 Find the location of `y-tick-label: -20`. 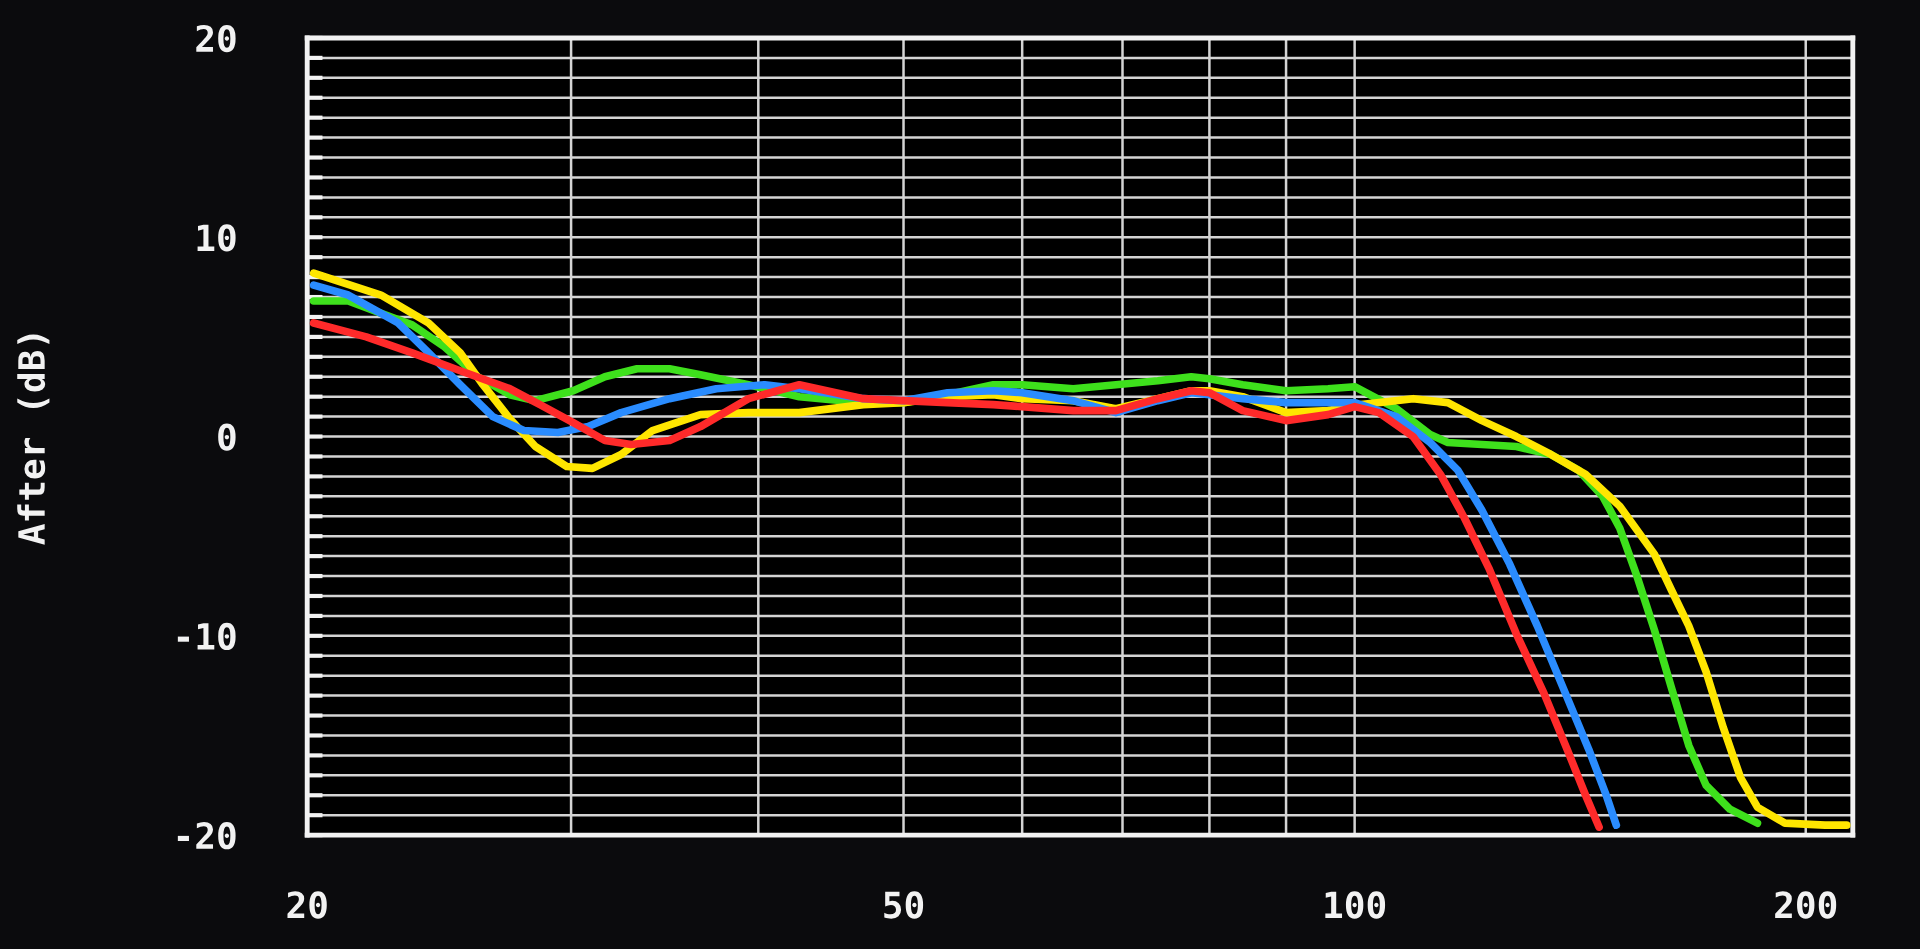

y-tick-label: -20 is located at coordinates (206, 836).